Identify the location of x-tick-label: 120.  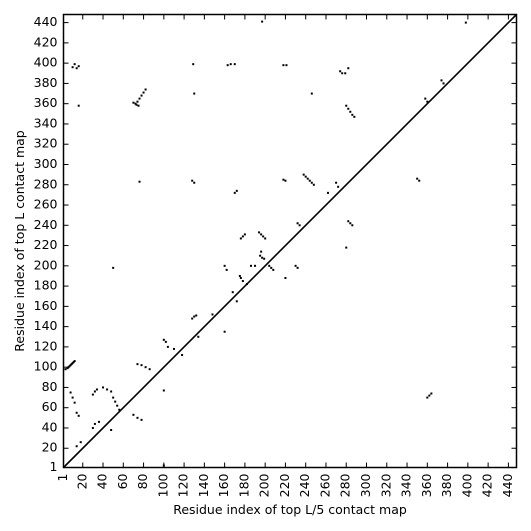
(183, 485).